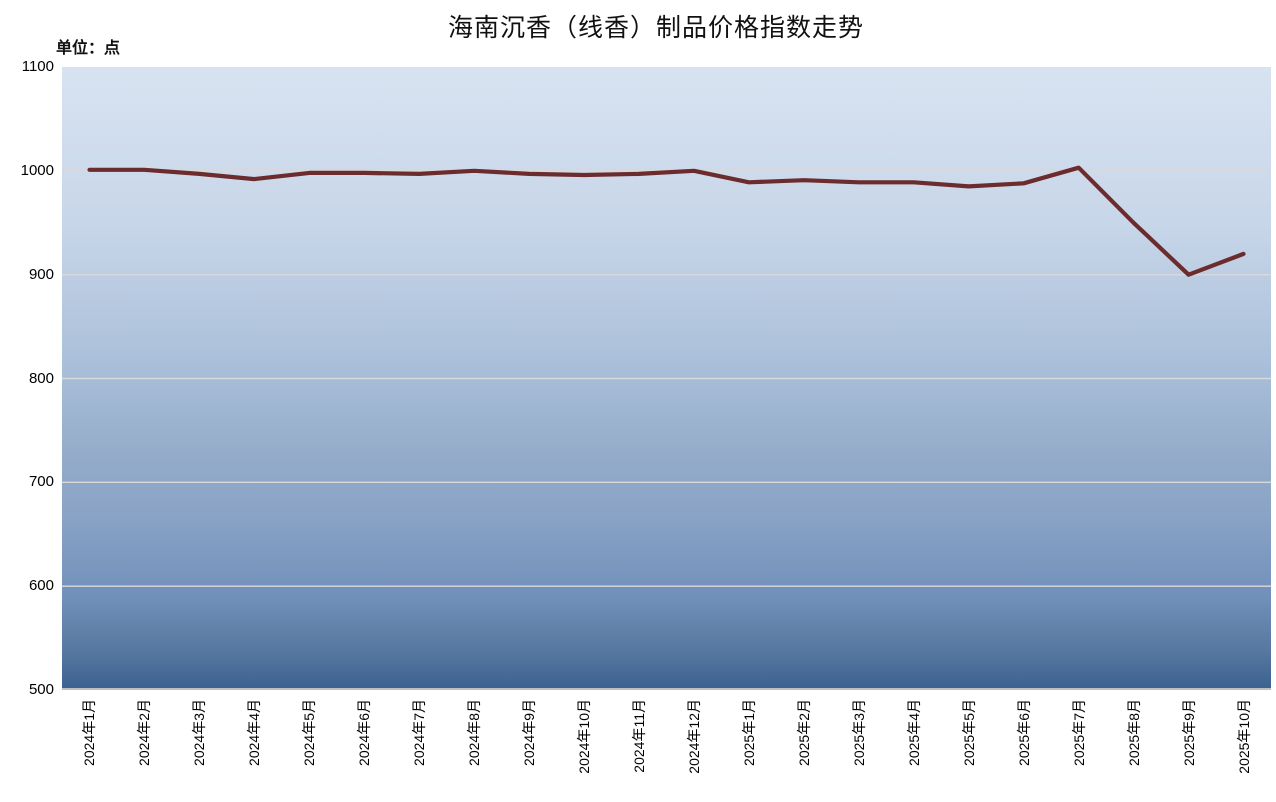 The height and width of the screenshot is (802, 1276). I want to click on x-tick-label: 2025年10月, so click(1243, 736).